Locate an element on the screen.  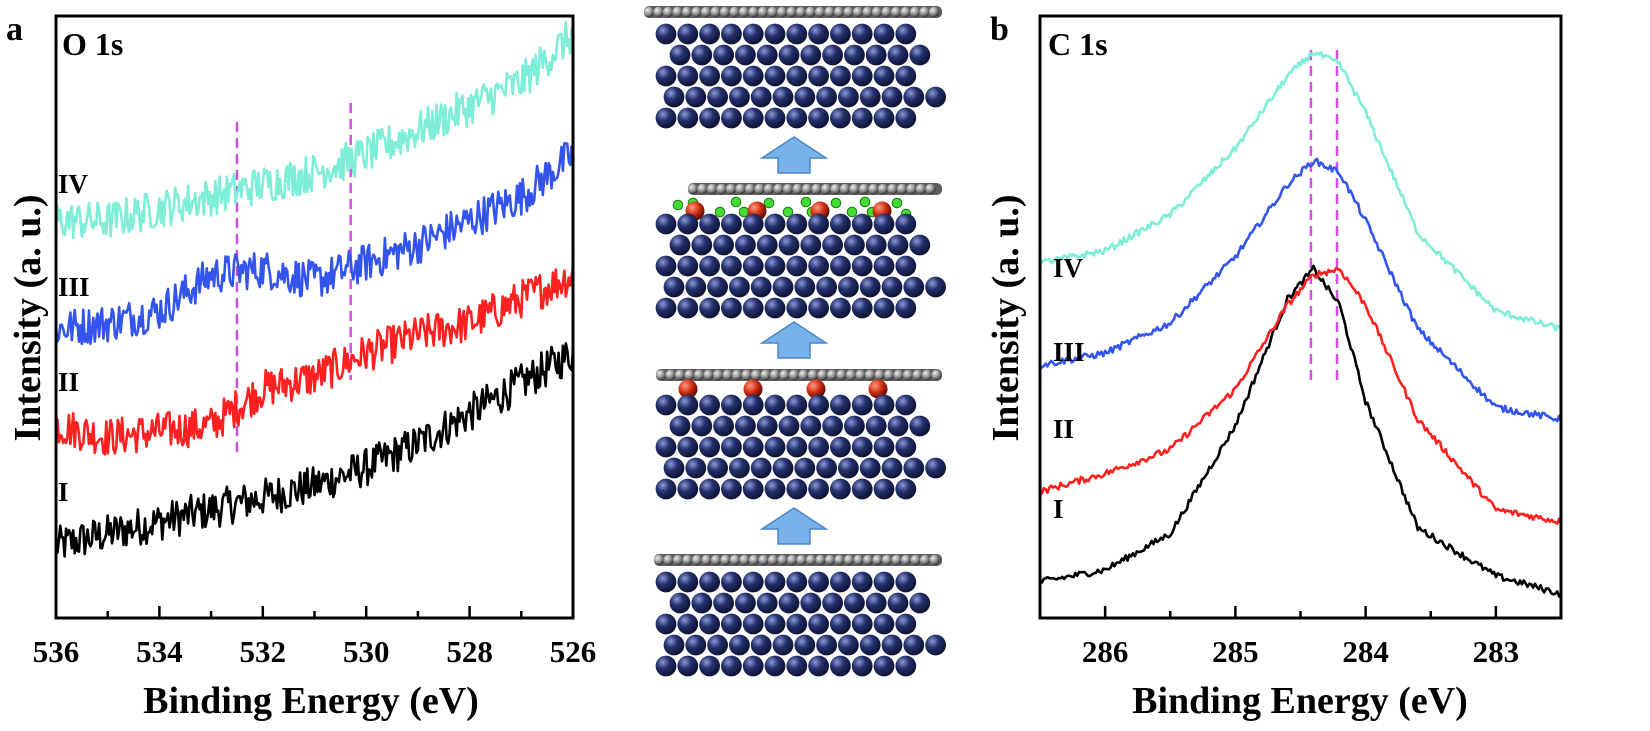
series-label-iv: IV is located at coordinates (1068, 268).